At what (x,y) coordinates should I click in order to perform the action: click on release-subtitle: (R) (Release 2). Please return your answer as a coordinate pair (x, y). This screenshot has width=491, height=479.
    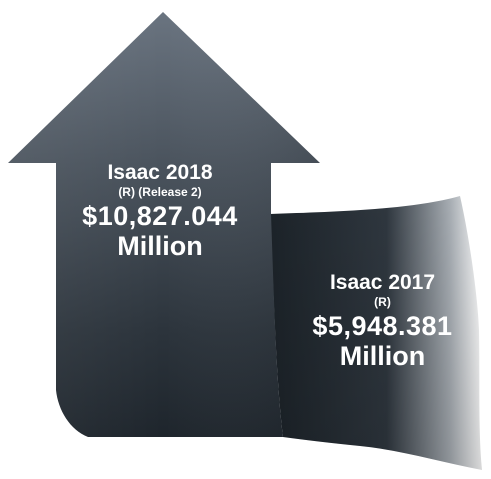
    Looking at the image, I should click on (160, 191).